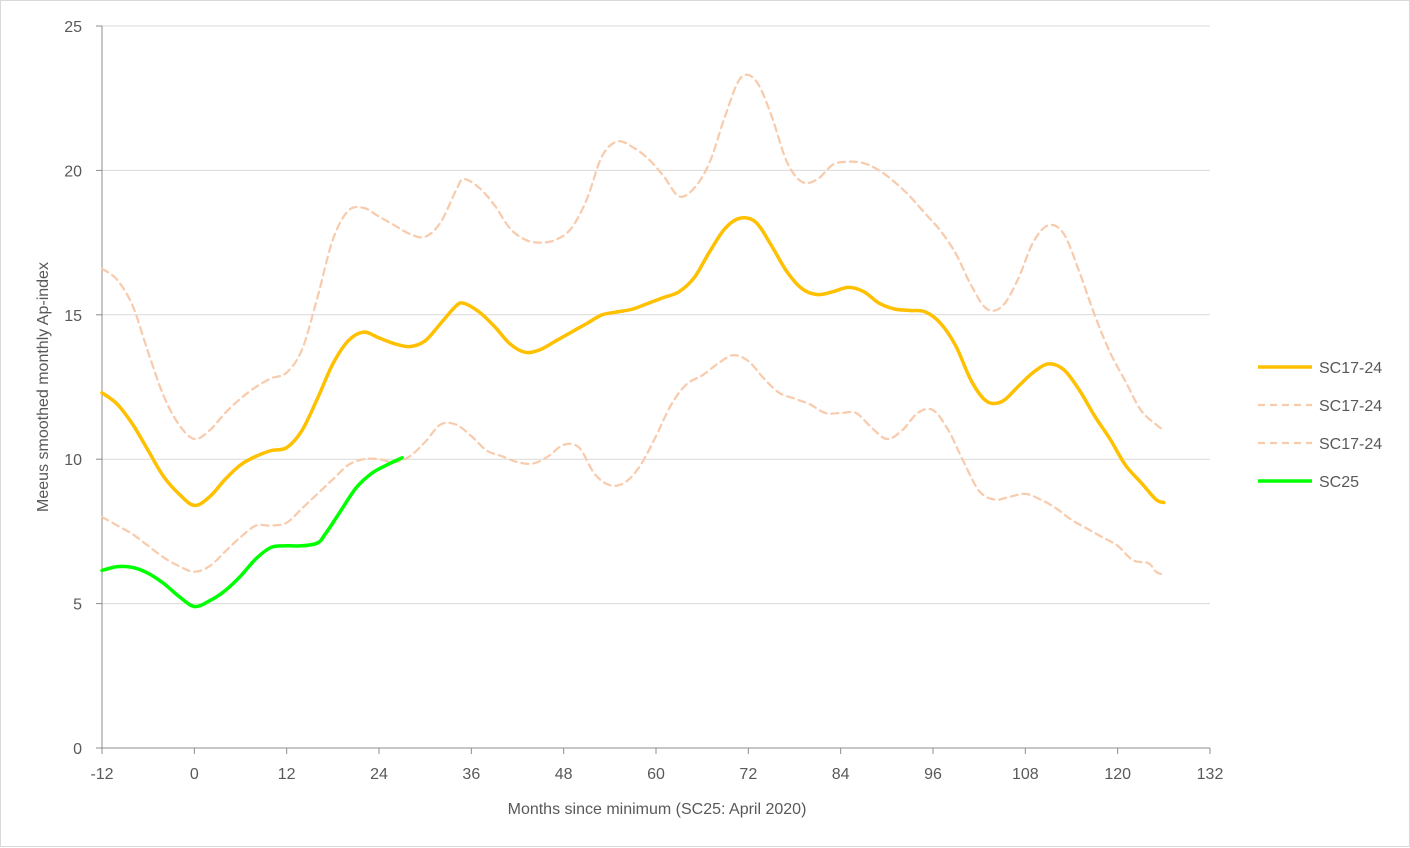  What do you see at coordinates (564, 774) in the screenshot?
I see `x-tick-label: 48` at bounding box center [564, 774].